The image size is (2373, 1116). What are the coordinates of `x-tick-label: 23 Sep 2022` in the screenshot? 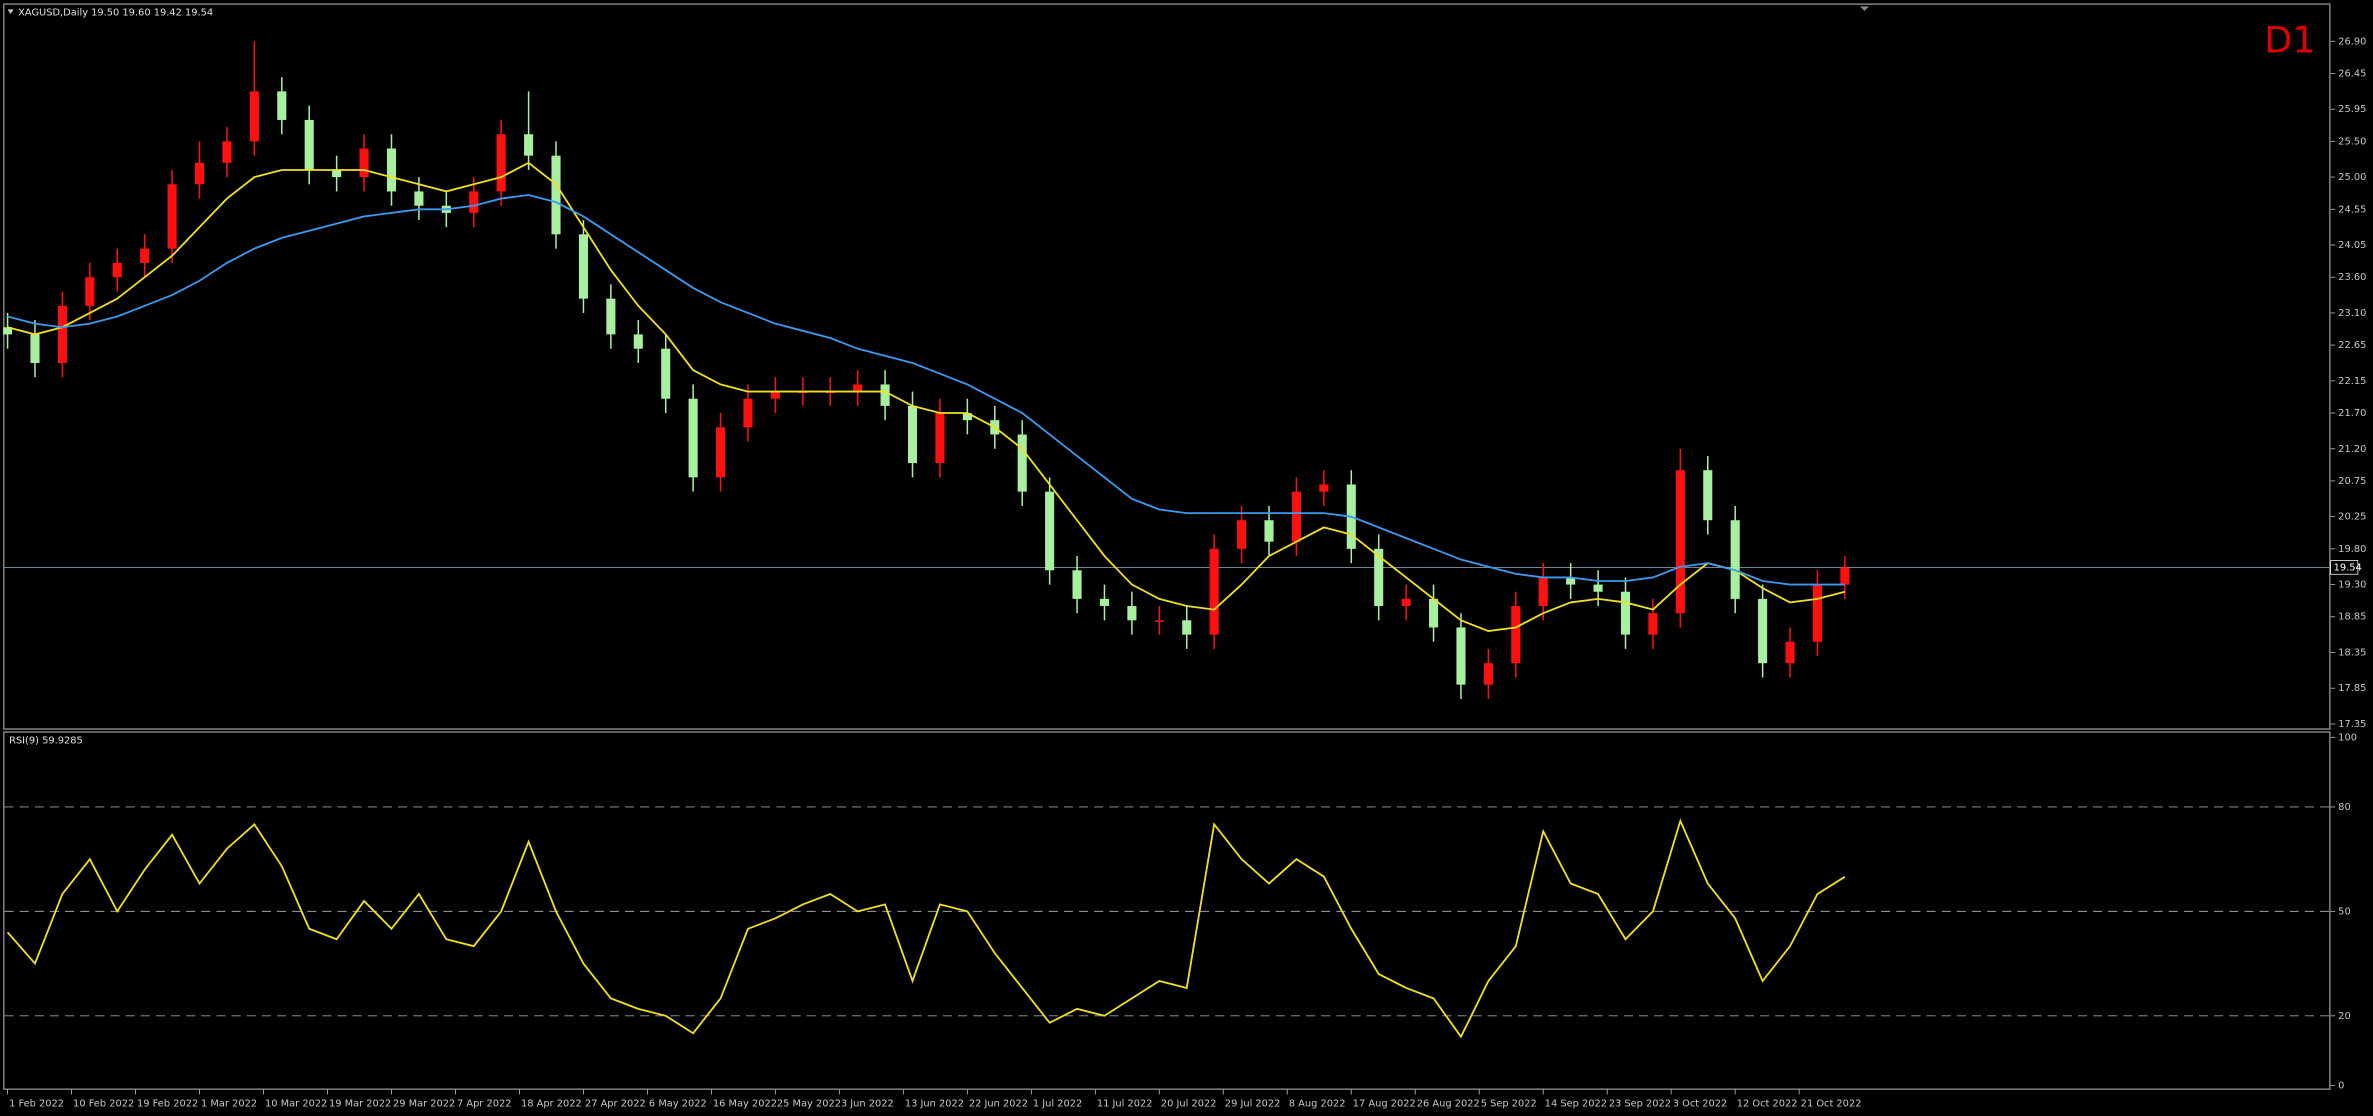 It's located at (1640, 1104).